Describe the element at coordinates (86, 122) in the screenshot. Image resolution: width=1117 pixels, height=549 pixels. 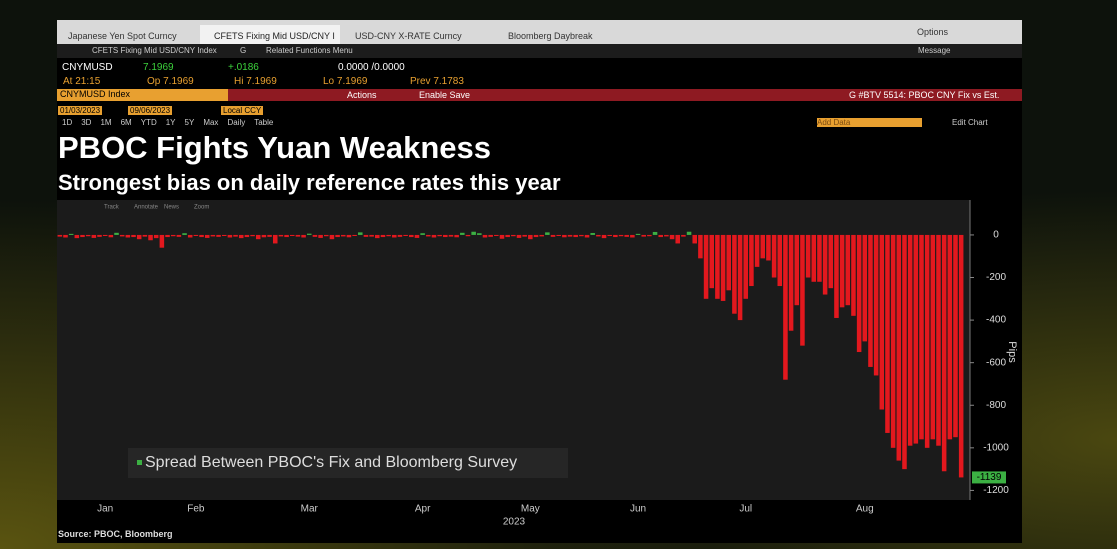
I see `period-button: 3D` at that location.